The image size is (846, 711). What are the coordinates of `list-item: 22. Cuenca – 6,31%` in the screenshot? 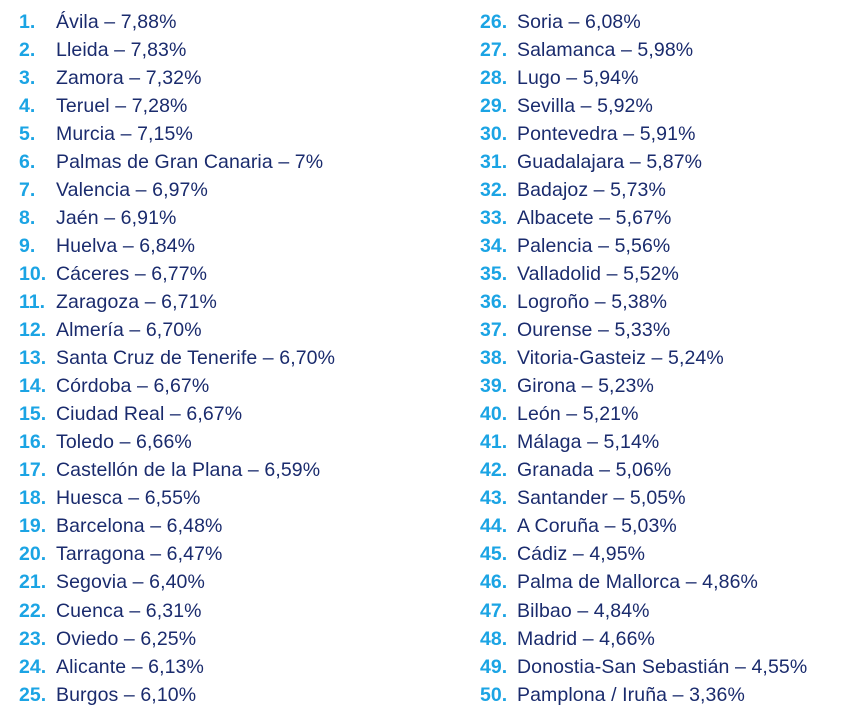 It's located at (177, 611).